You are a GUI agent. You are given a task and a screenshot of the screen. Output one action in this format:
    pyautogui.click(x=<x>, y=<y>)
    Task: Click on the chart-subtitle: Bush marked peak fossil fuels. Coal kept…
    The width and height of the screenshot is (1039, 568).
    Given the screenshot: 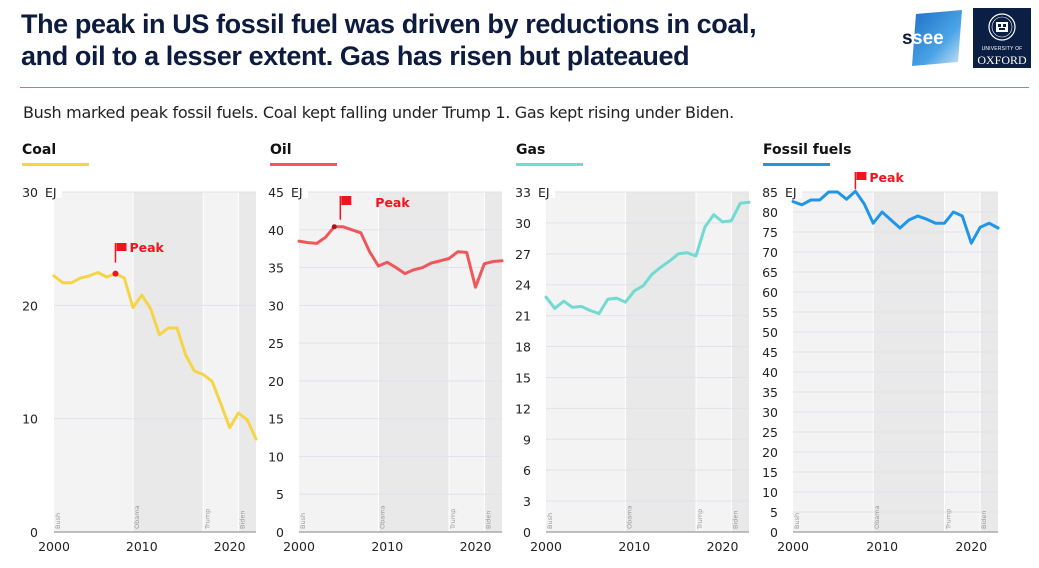 What is the action you would take?
    pyautogui.click(x=378, y=112)
    